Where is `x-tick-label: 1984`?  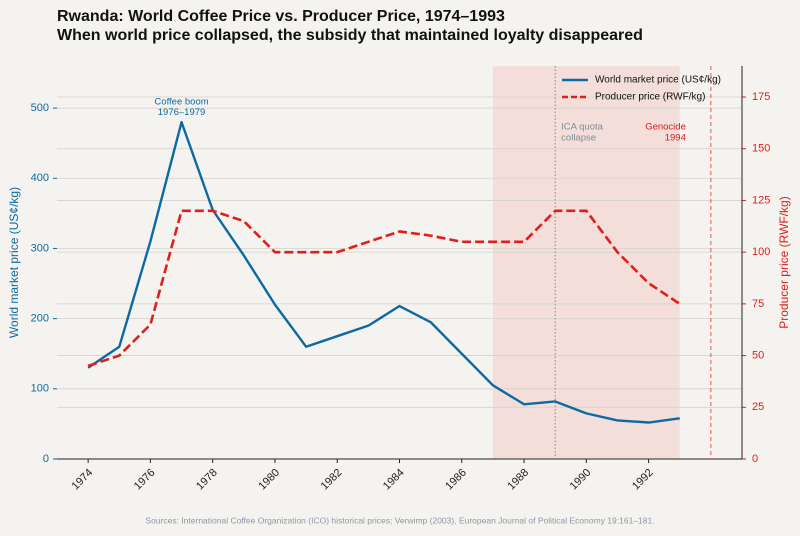
x-tick-label: 1984 is located at coordinates (394, 480).